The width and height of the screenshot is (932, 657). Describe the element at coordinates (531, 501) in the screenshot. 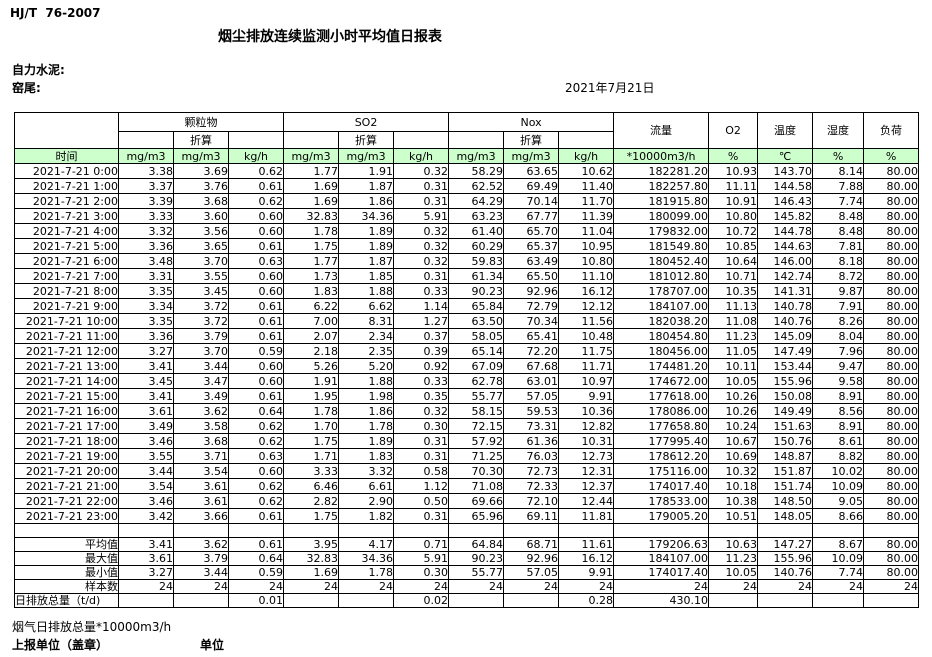

I see `value-cell: 72.10` at that location.